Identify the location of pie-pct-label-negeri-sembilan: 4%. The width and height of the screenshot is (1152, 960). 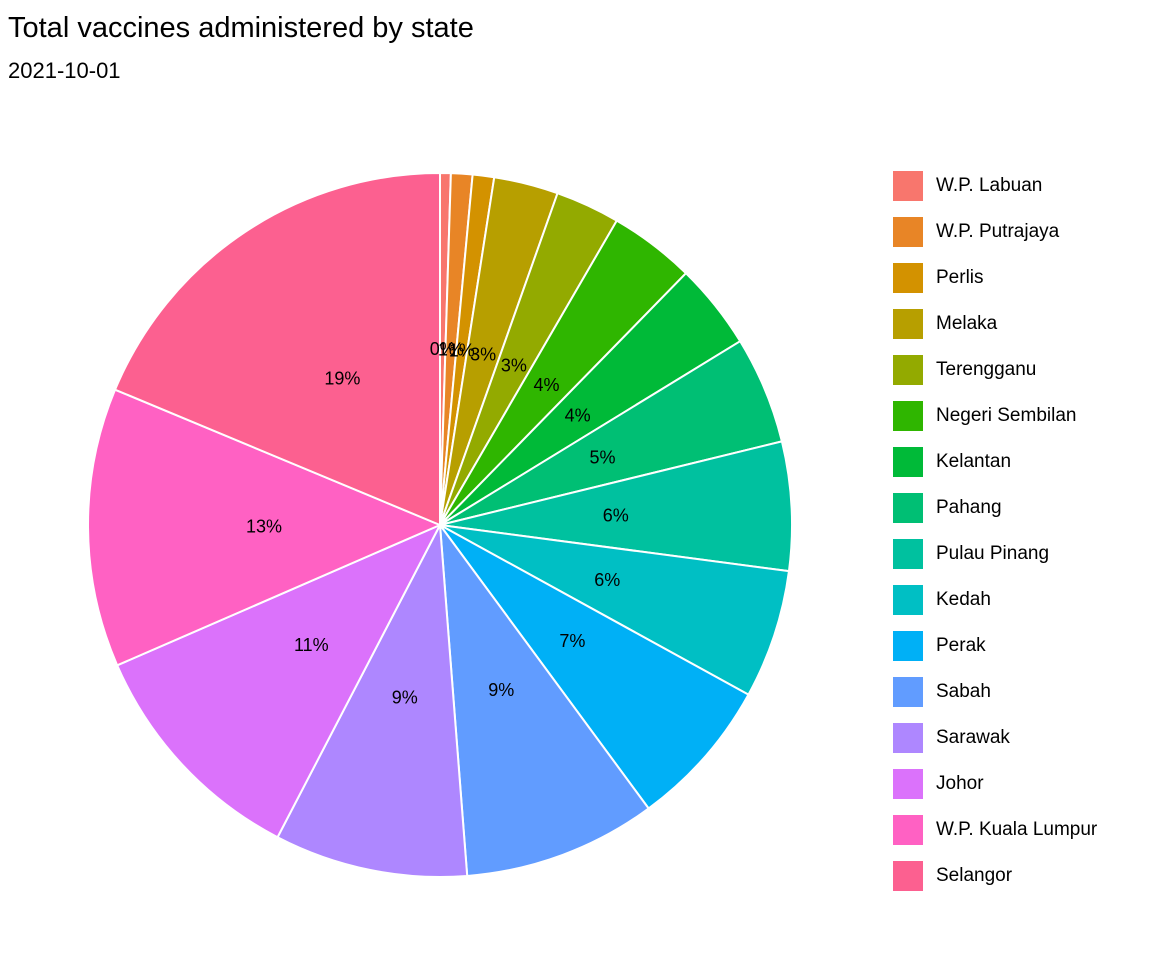
(546, 385).